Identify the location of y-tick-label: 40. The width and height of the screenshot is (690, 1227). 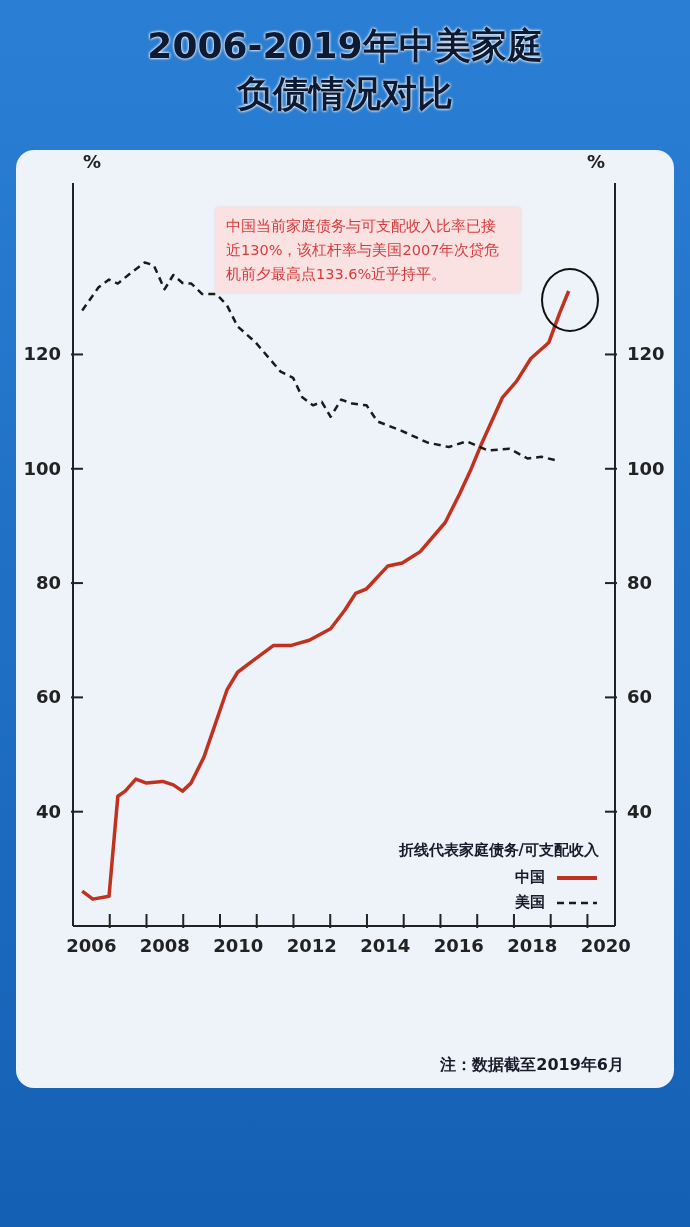
(48, 811).